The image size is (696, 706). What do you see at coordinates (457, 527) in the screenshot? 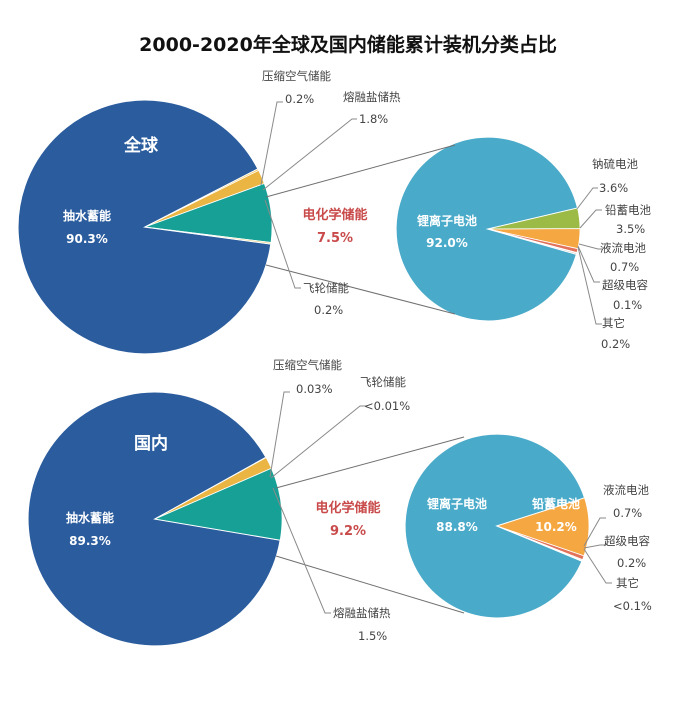
I see `domestic-li-value: 88.8%` at bounding box center [457, 527].